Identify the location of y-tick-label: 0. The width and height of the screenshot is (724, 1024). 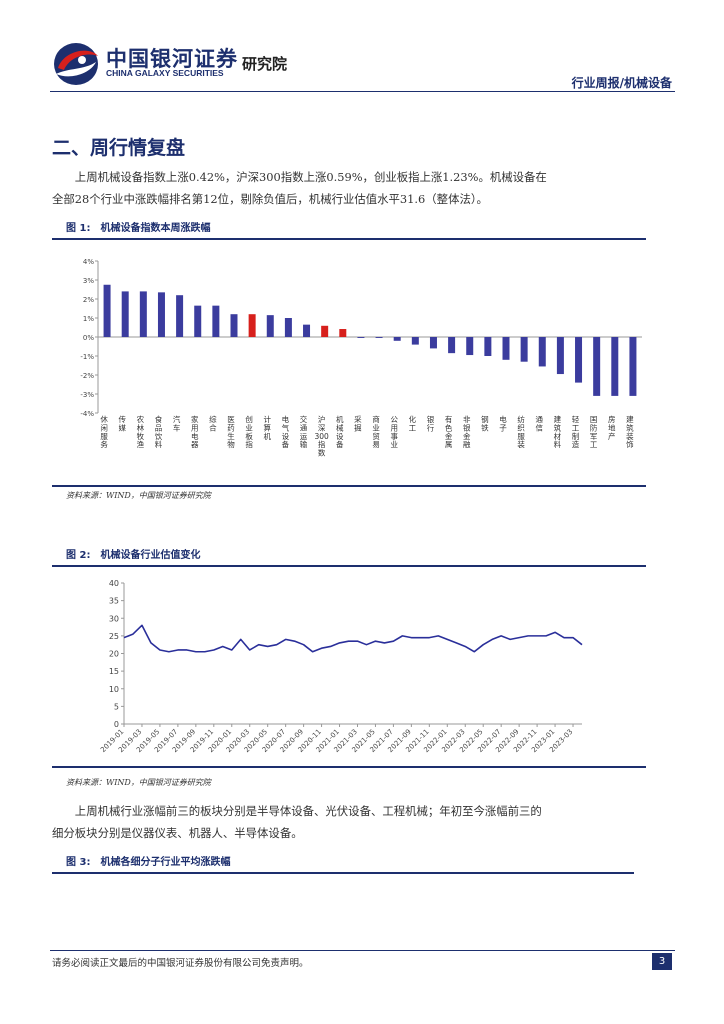
(116, 724).